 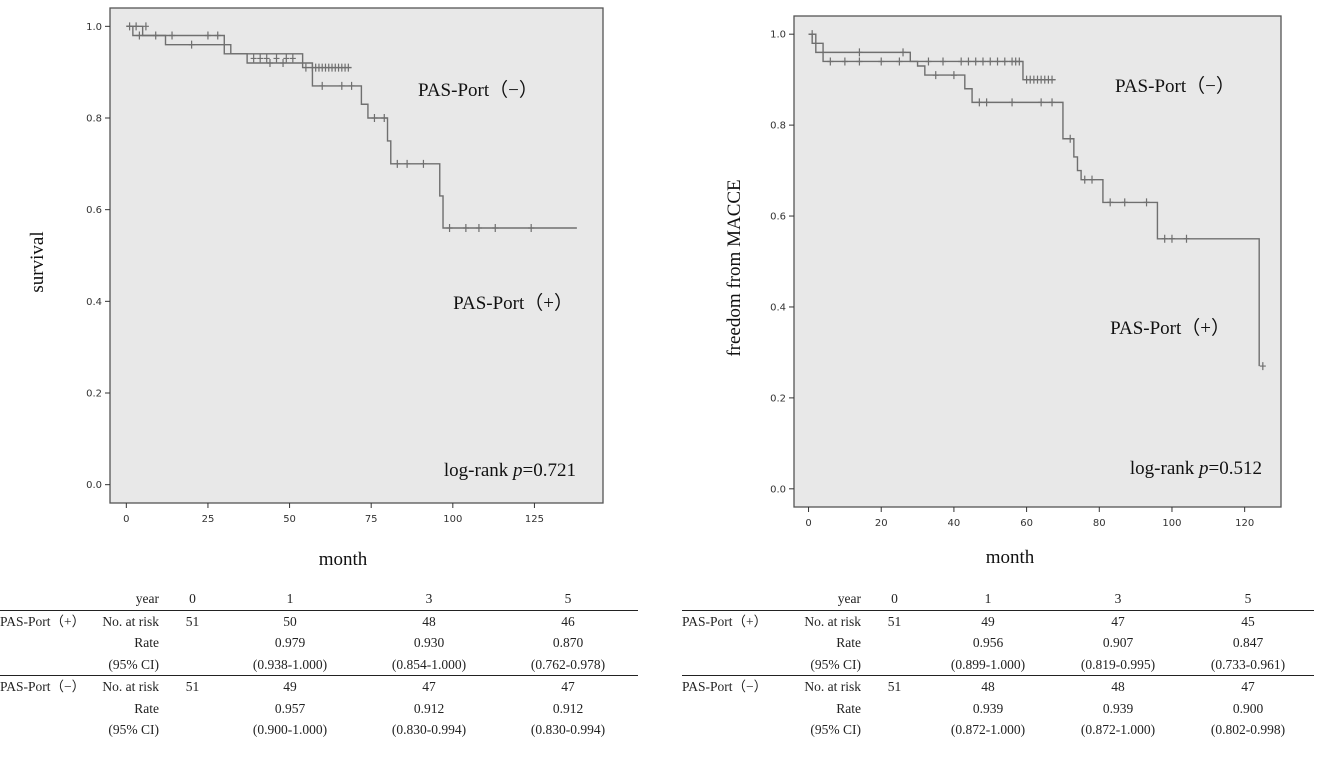 What do you see at coordinates (1118, 599) in the screenshot?
I see `table-header-cell: 3` at bounding box center [1118, 599].